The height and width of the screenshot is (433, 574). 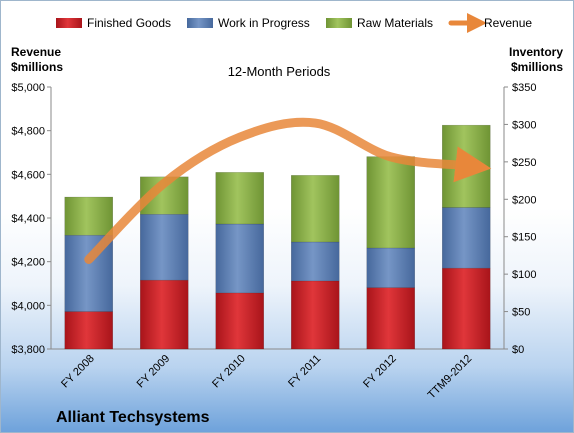 What do you see at coordinates (69, 23) in the screenshot?
I see `legend-swatch-finished-goods` at bounding box center [69, 23].